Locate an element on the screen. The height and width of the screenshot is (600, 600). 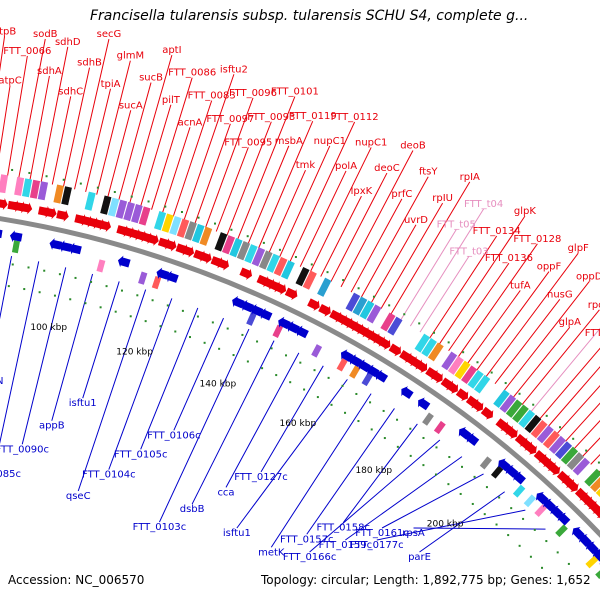
scale-label: 160 kbp is located at coordinates (297, 424).